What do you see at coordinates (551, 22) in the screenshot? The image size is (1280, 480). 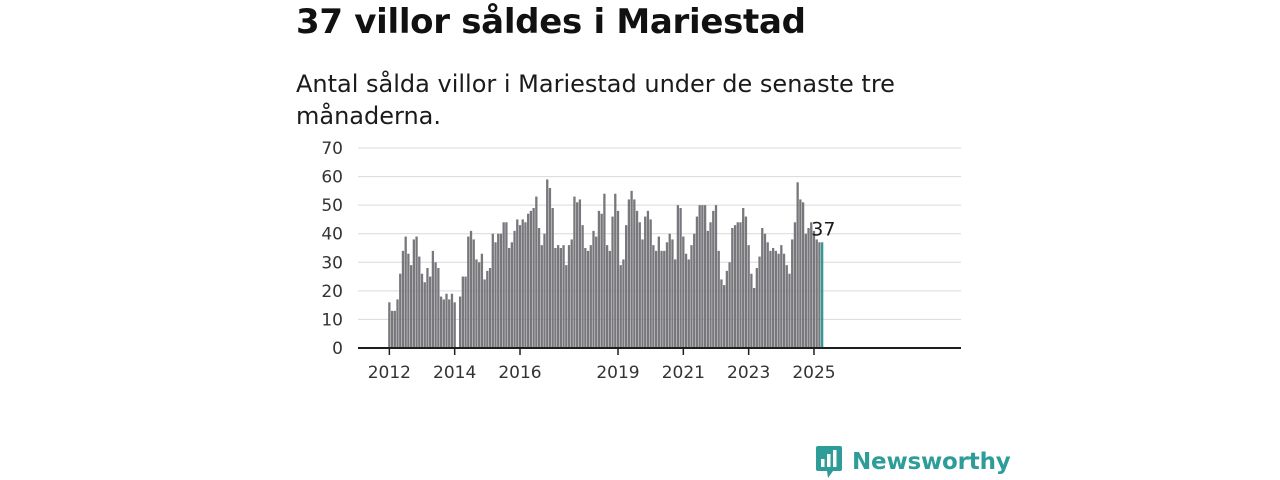 I see `chart-headline: 37 villor såldes i Mariestad` at bounding box center [551, 22].